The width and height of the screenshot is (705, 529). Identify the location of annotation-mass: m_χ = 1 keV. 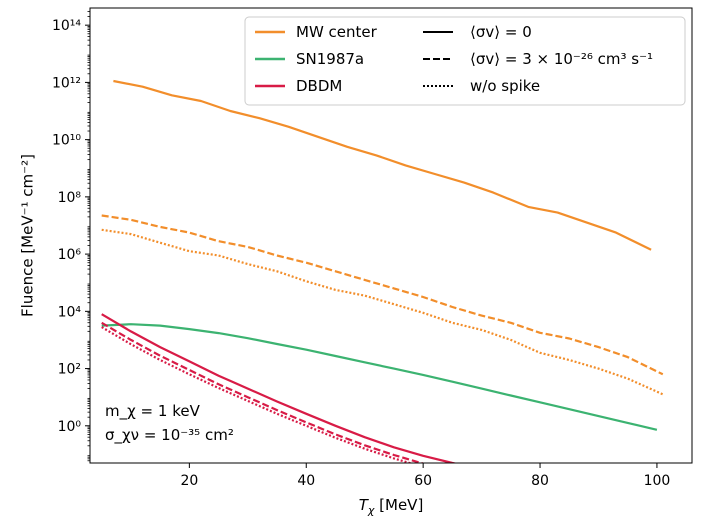
(153, 411).